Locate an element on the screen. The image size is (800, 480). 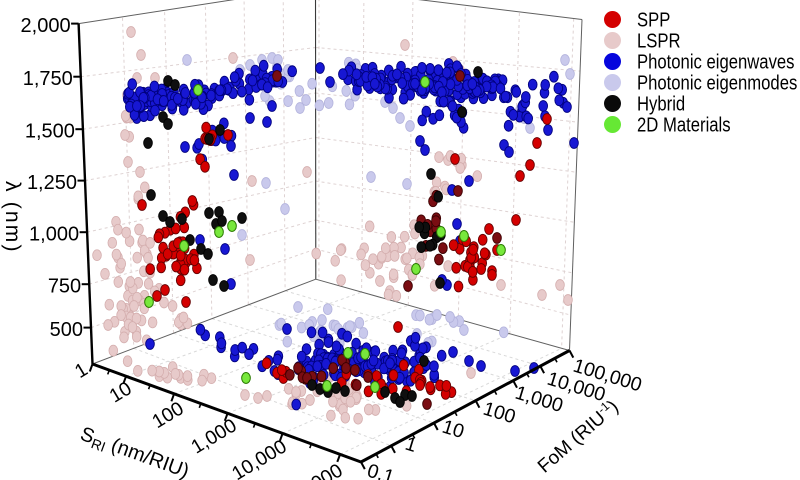
svg-text: λ (nm) is located at coordinates (12, 217).